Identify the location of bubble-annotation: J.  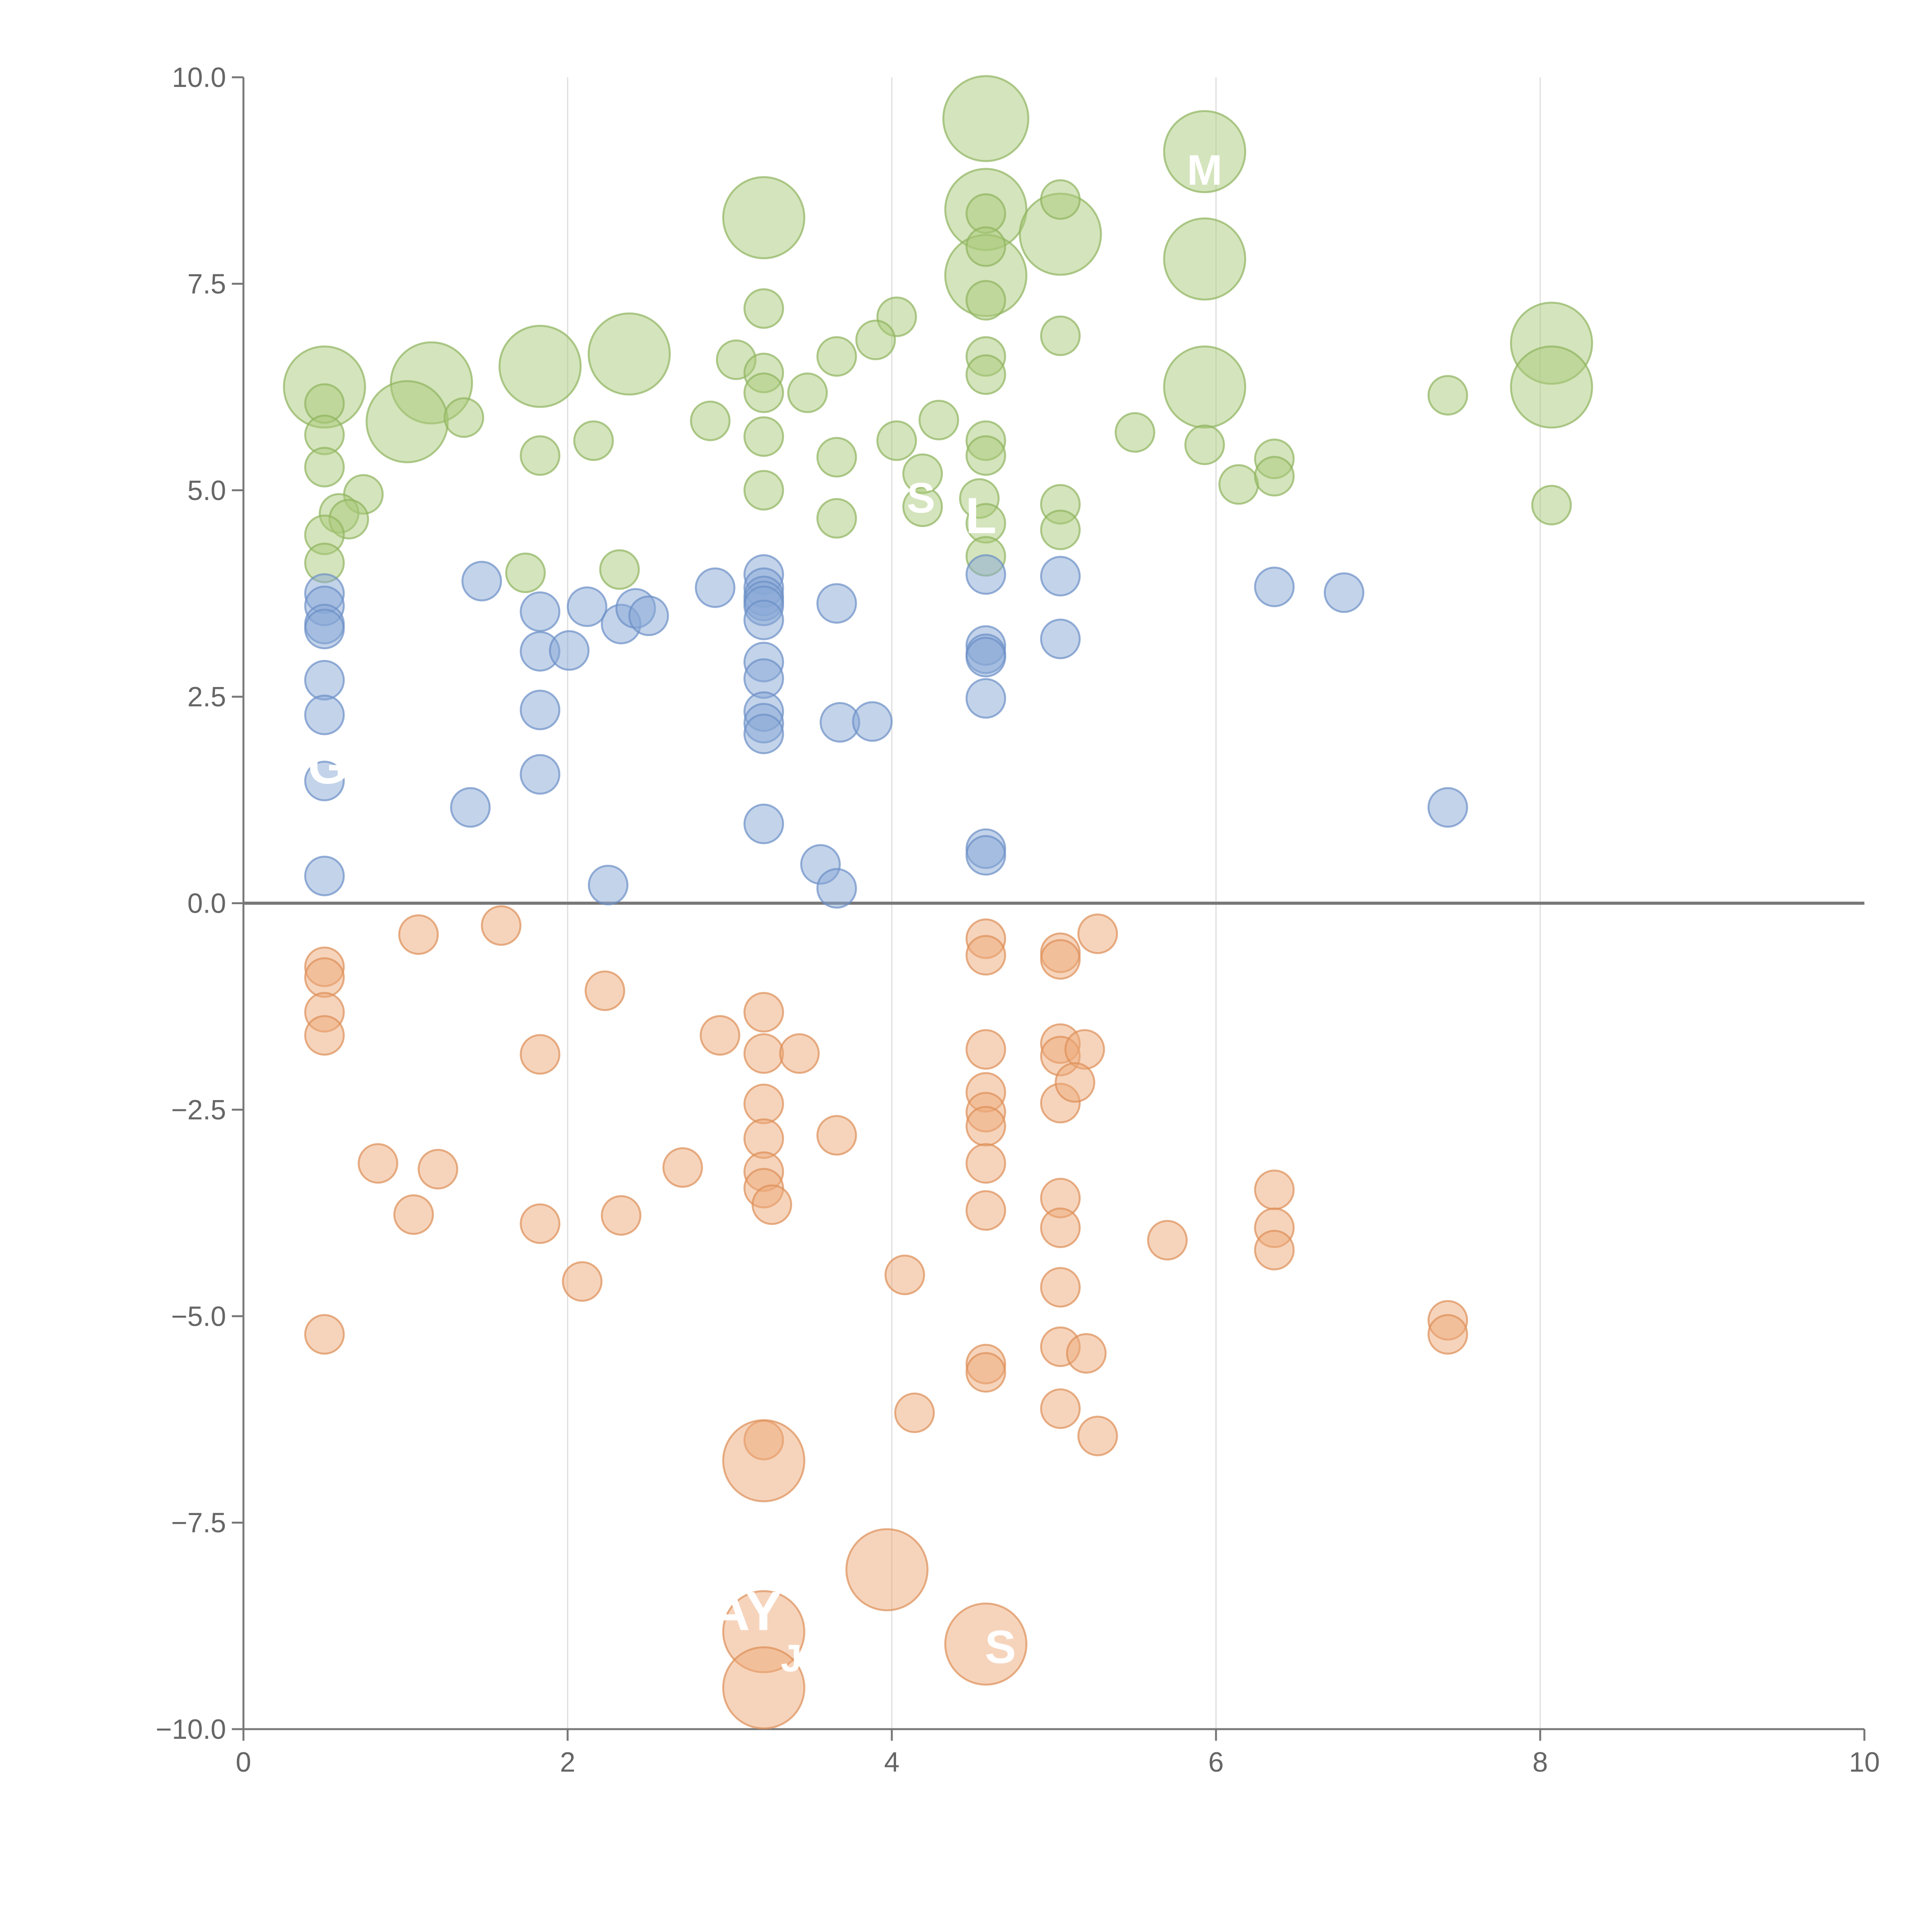
(792, 1657).